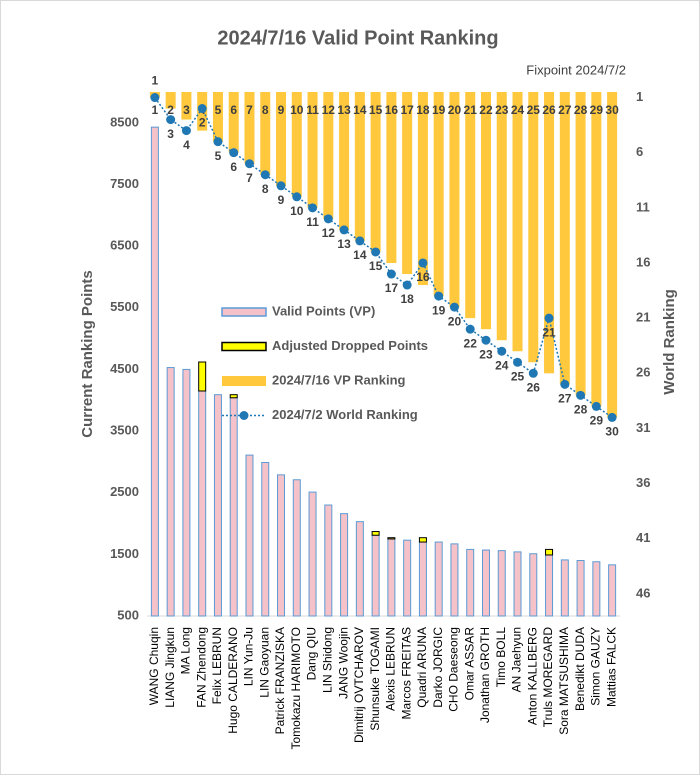  I want to click on ranking-label: 22, so click(471, 343).